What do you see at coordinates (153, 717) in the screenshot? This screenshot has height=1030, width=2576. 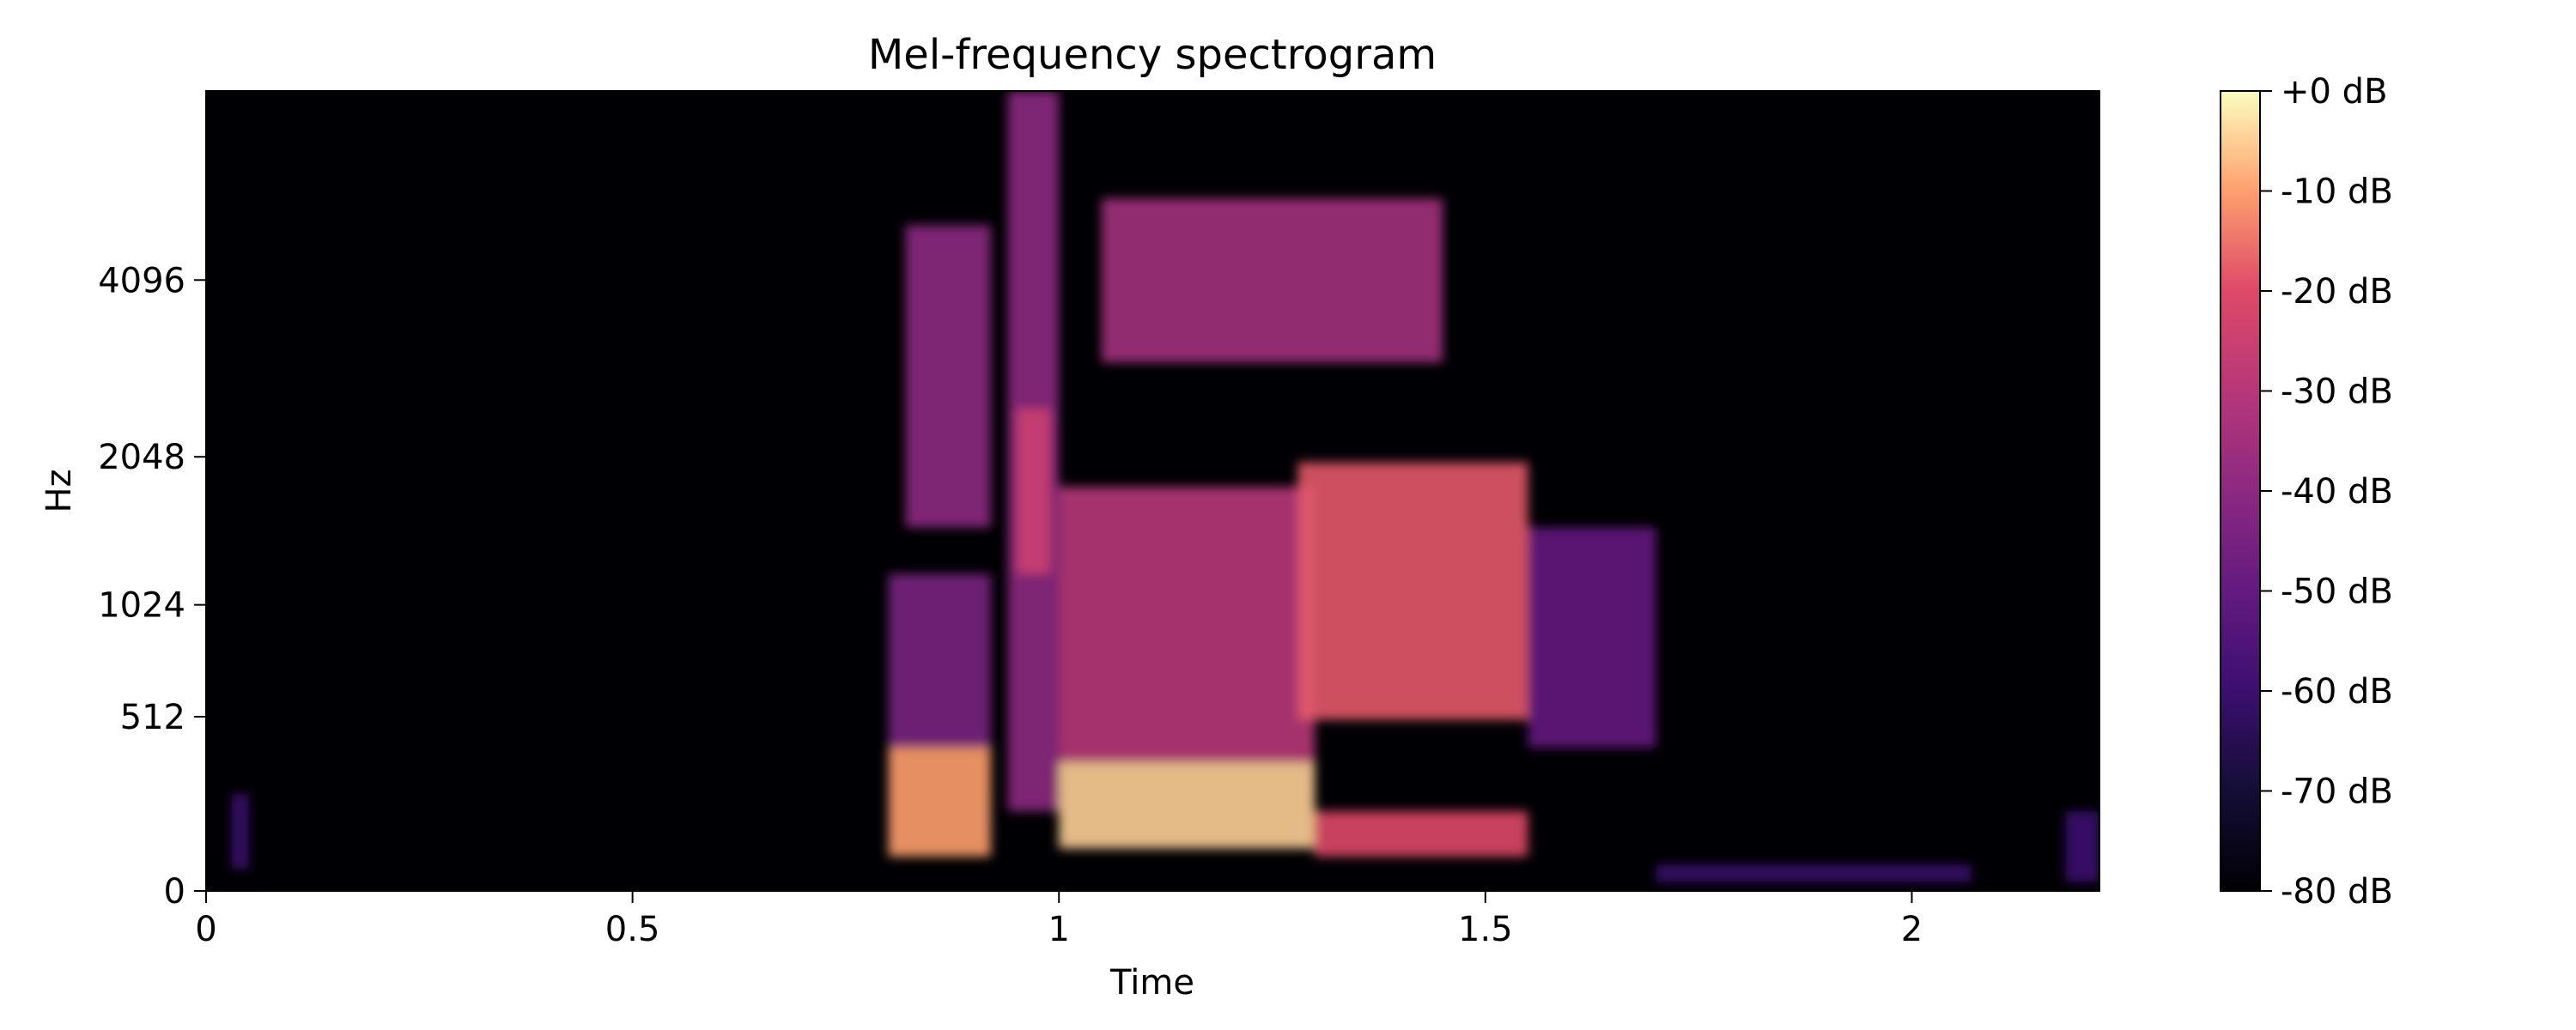 I see `y-tick-label: 512` at bounding box center [153, 717].